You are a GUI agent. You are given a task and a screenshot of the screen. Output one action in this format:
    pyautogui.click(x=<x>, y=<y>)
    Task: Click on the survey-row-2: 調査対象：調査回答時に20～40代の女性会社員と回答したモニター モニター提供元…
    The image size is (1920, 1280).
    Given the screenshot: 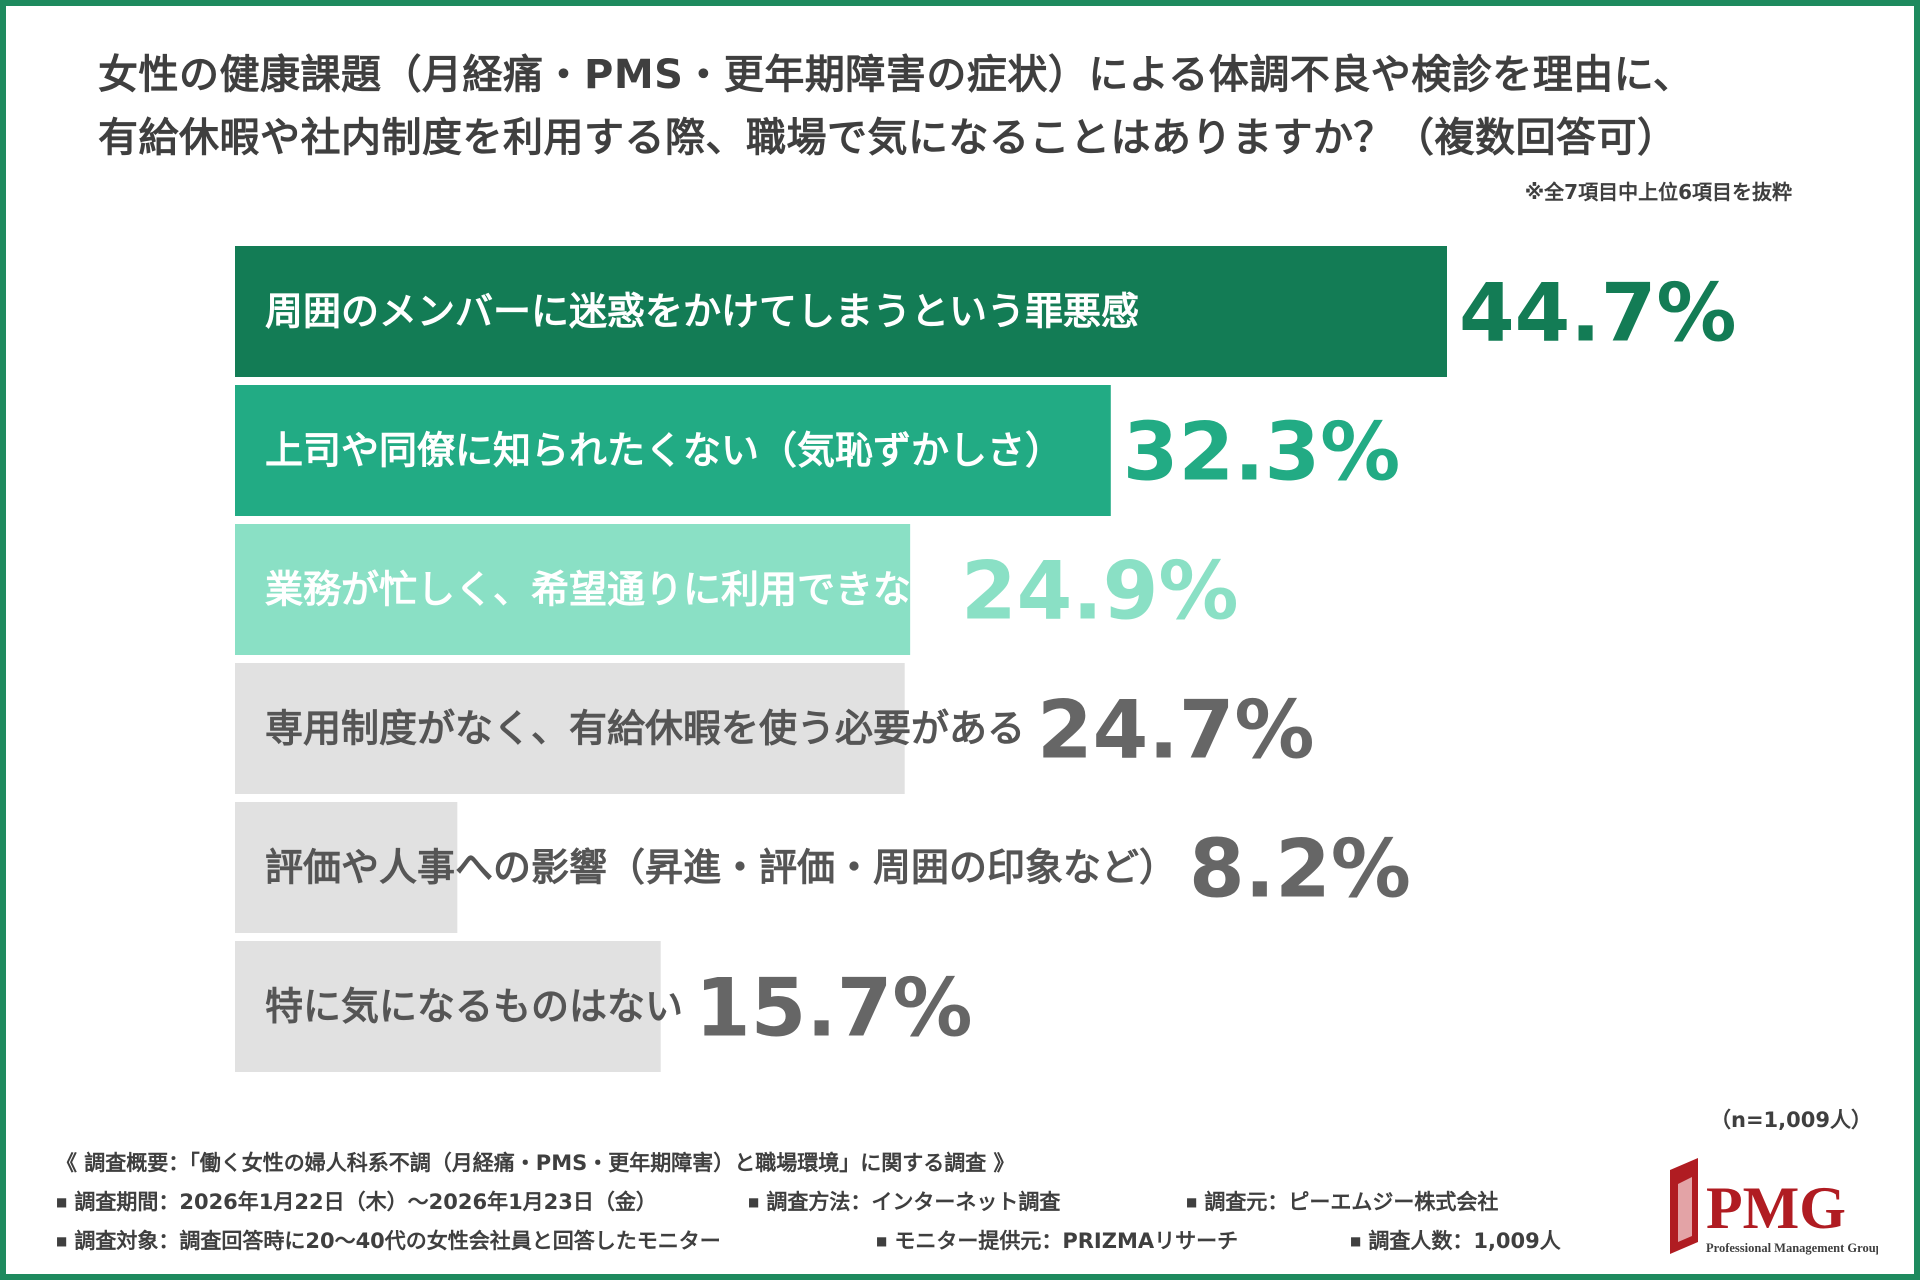 What is the action you would take?
    pyautogui.click(x=836, y=1241)
    